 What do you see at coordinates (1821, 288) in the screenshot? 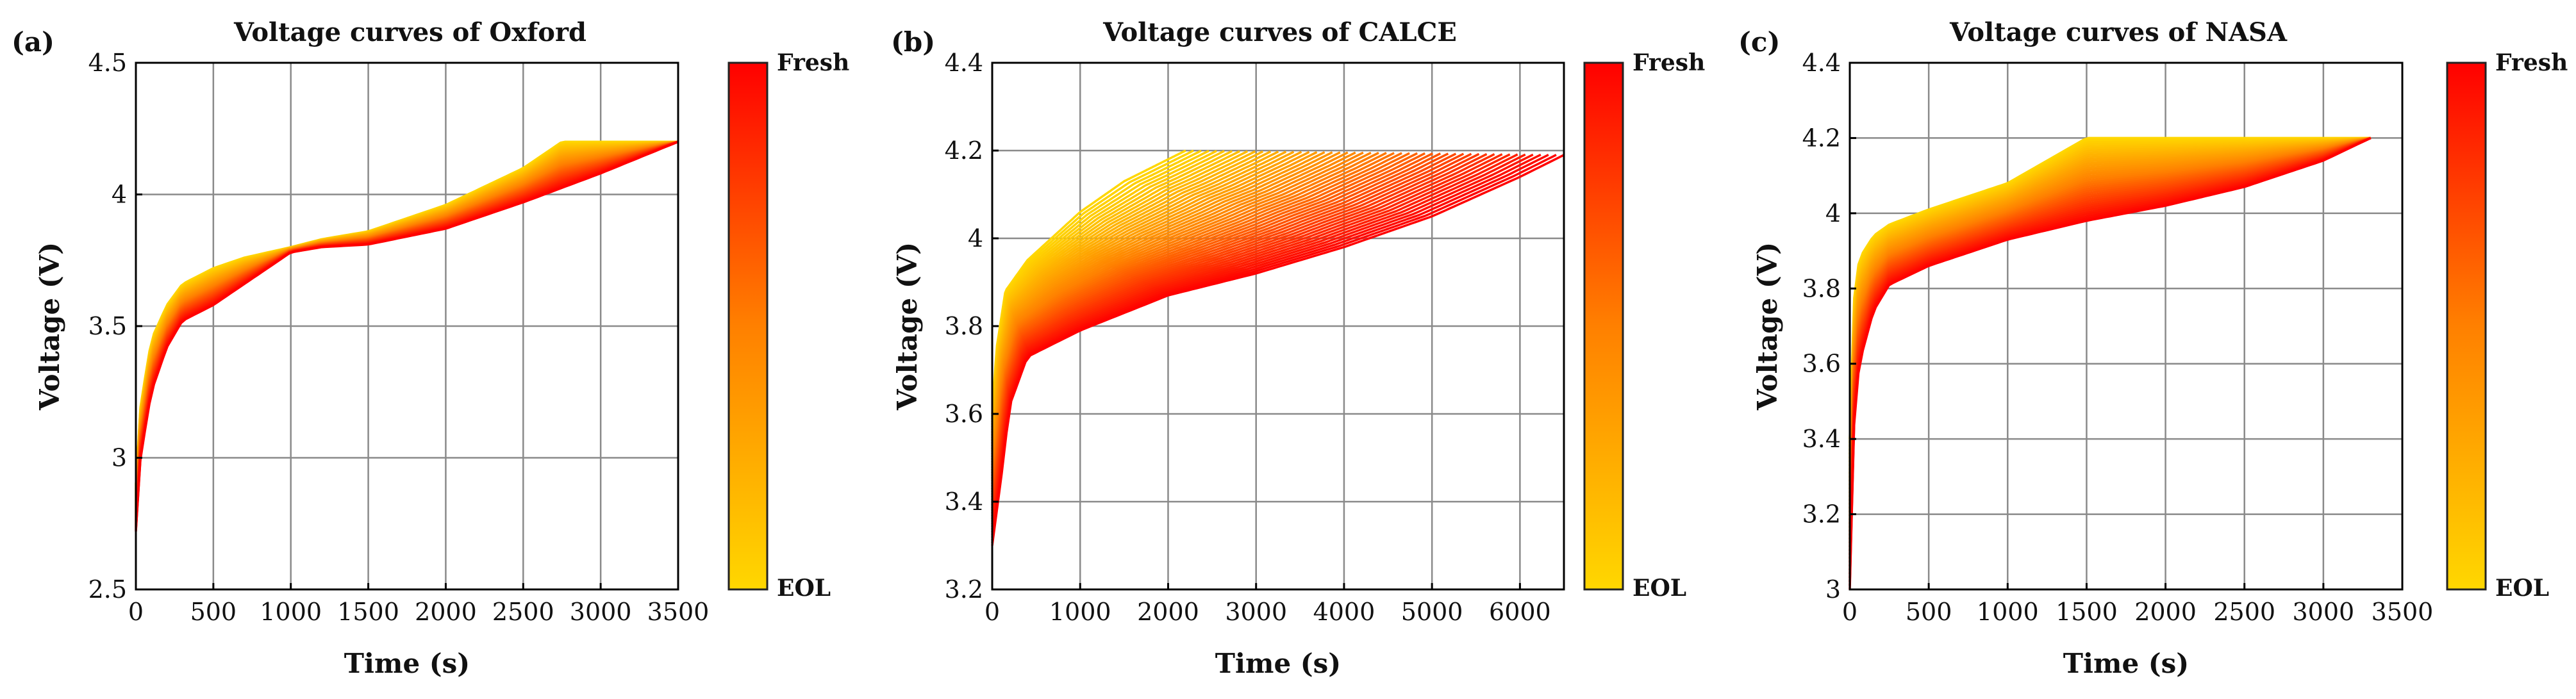
I see `y-tick-label: 3.8` at bounding box center [1821, 288].